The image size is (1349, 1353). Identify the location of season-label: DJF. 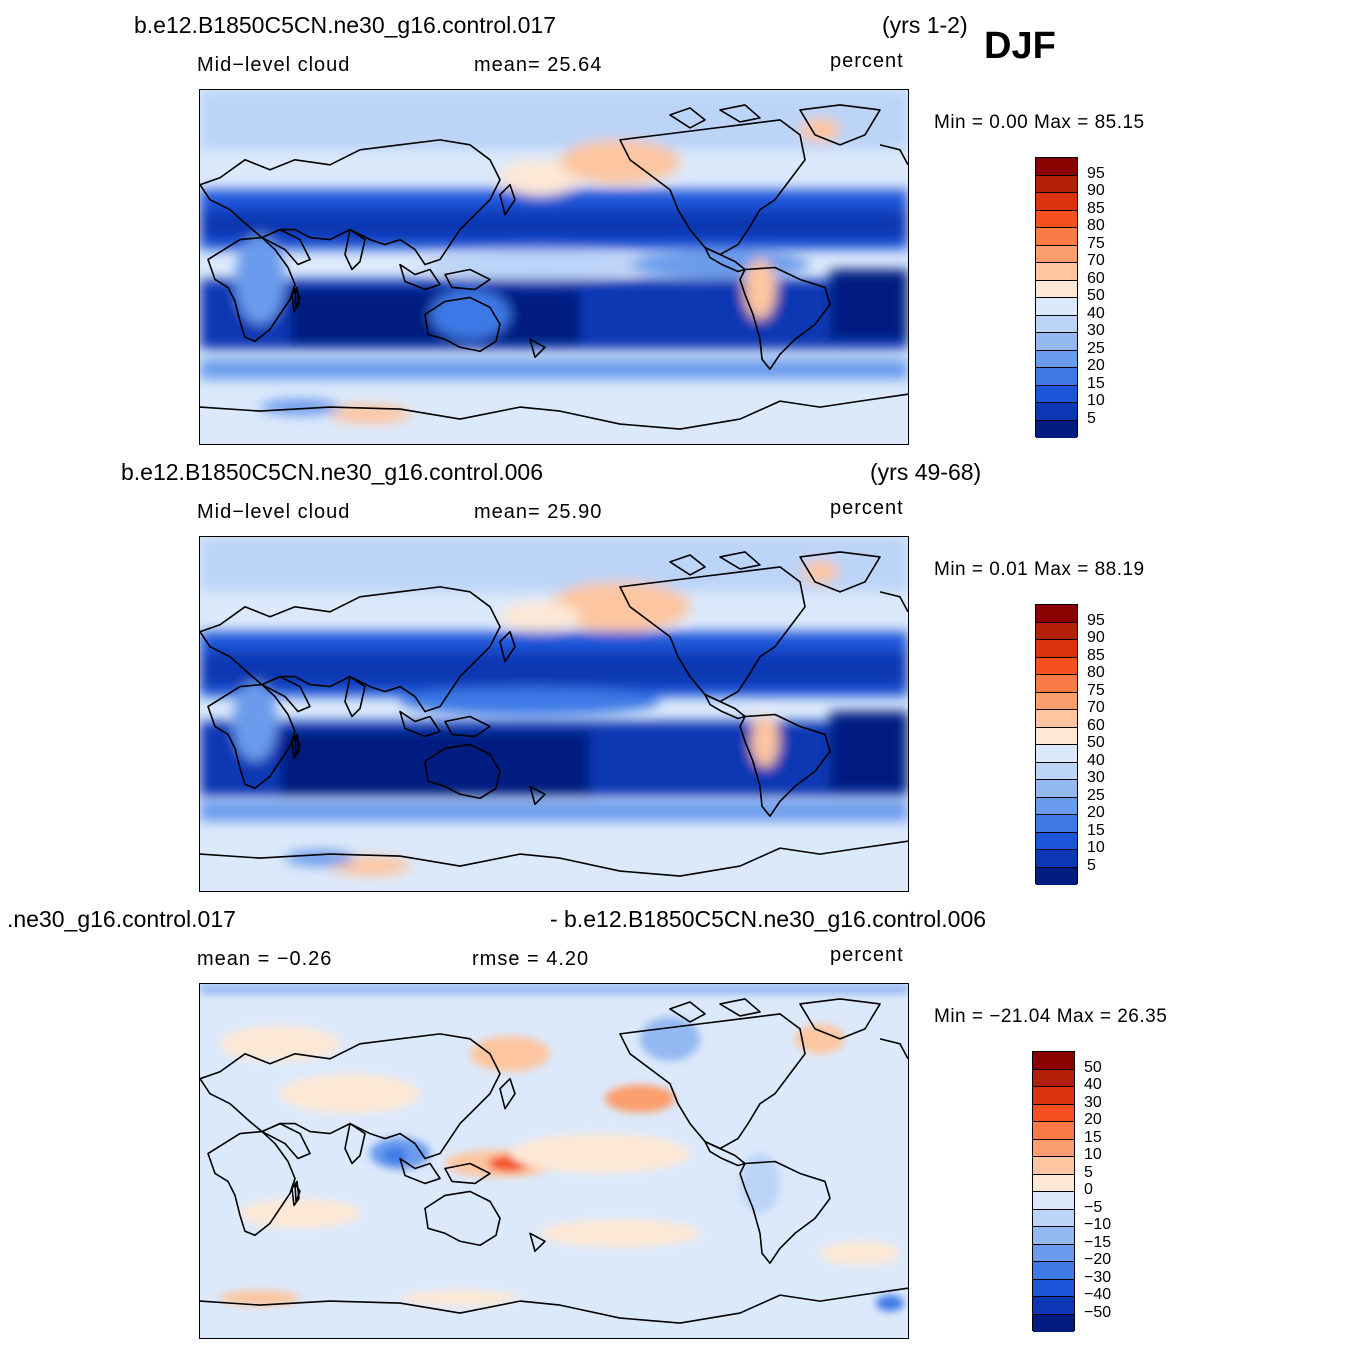
(1020, 46).